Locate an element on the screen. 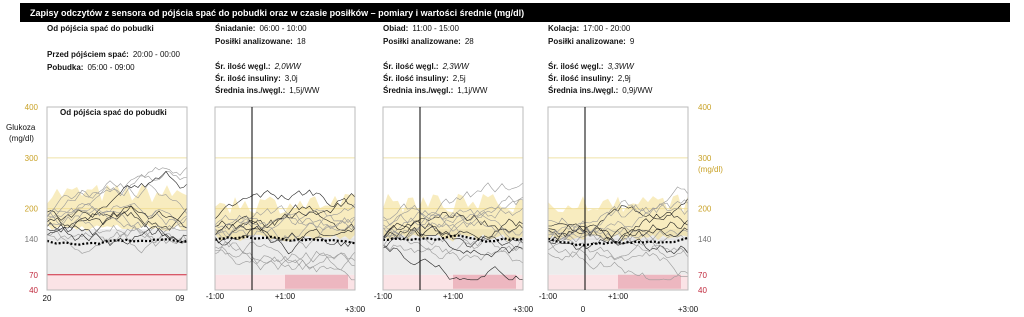 The image size is (1024, 317). info-value: 3,0j is located at coordinates (291, 78).